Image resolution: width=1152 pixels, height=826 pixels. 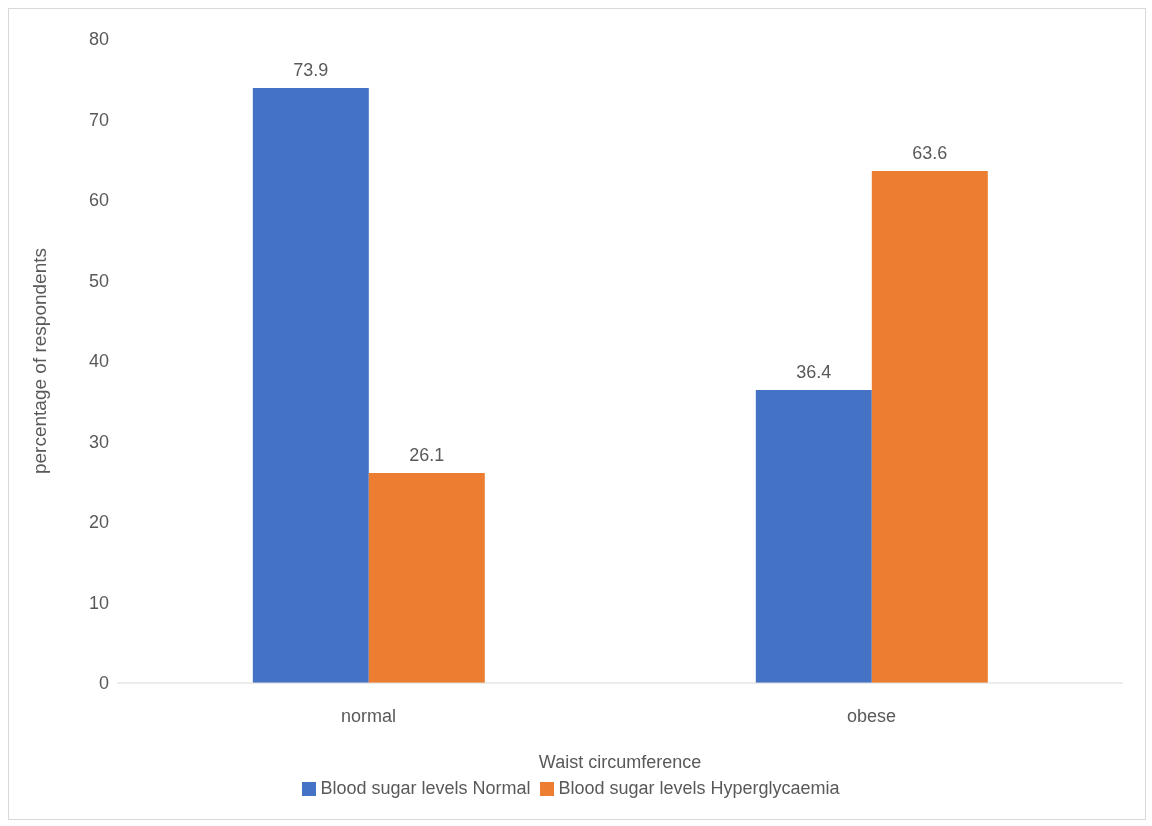 I want to click on y-tick-label: 70, so click(x=98, y=119).